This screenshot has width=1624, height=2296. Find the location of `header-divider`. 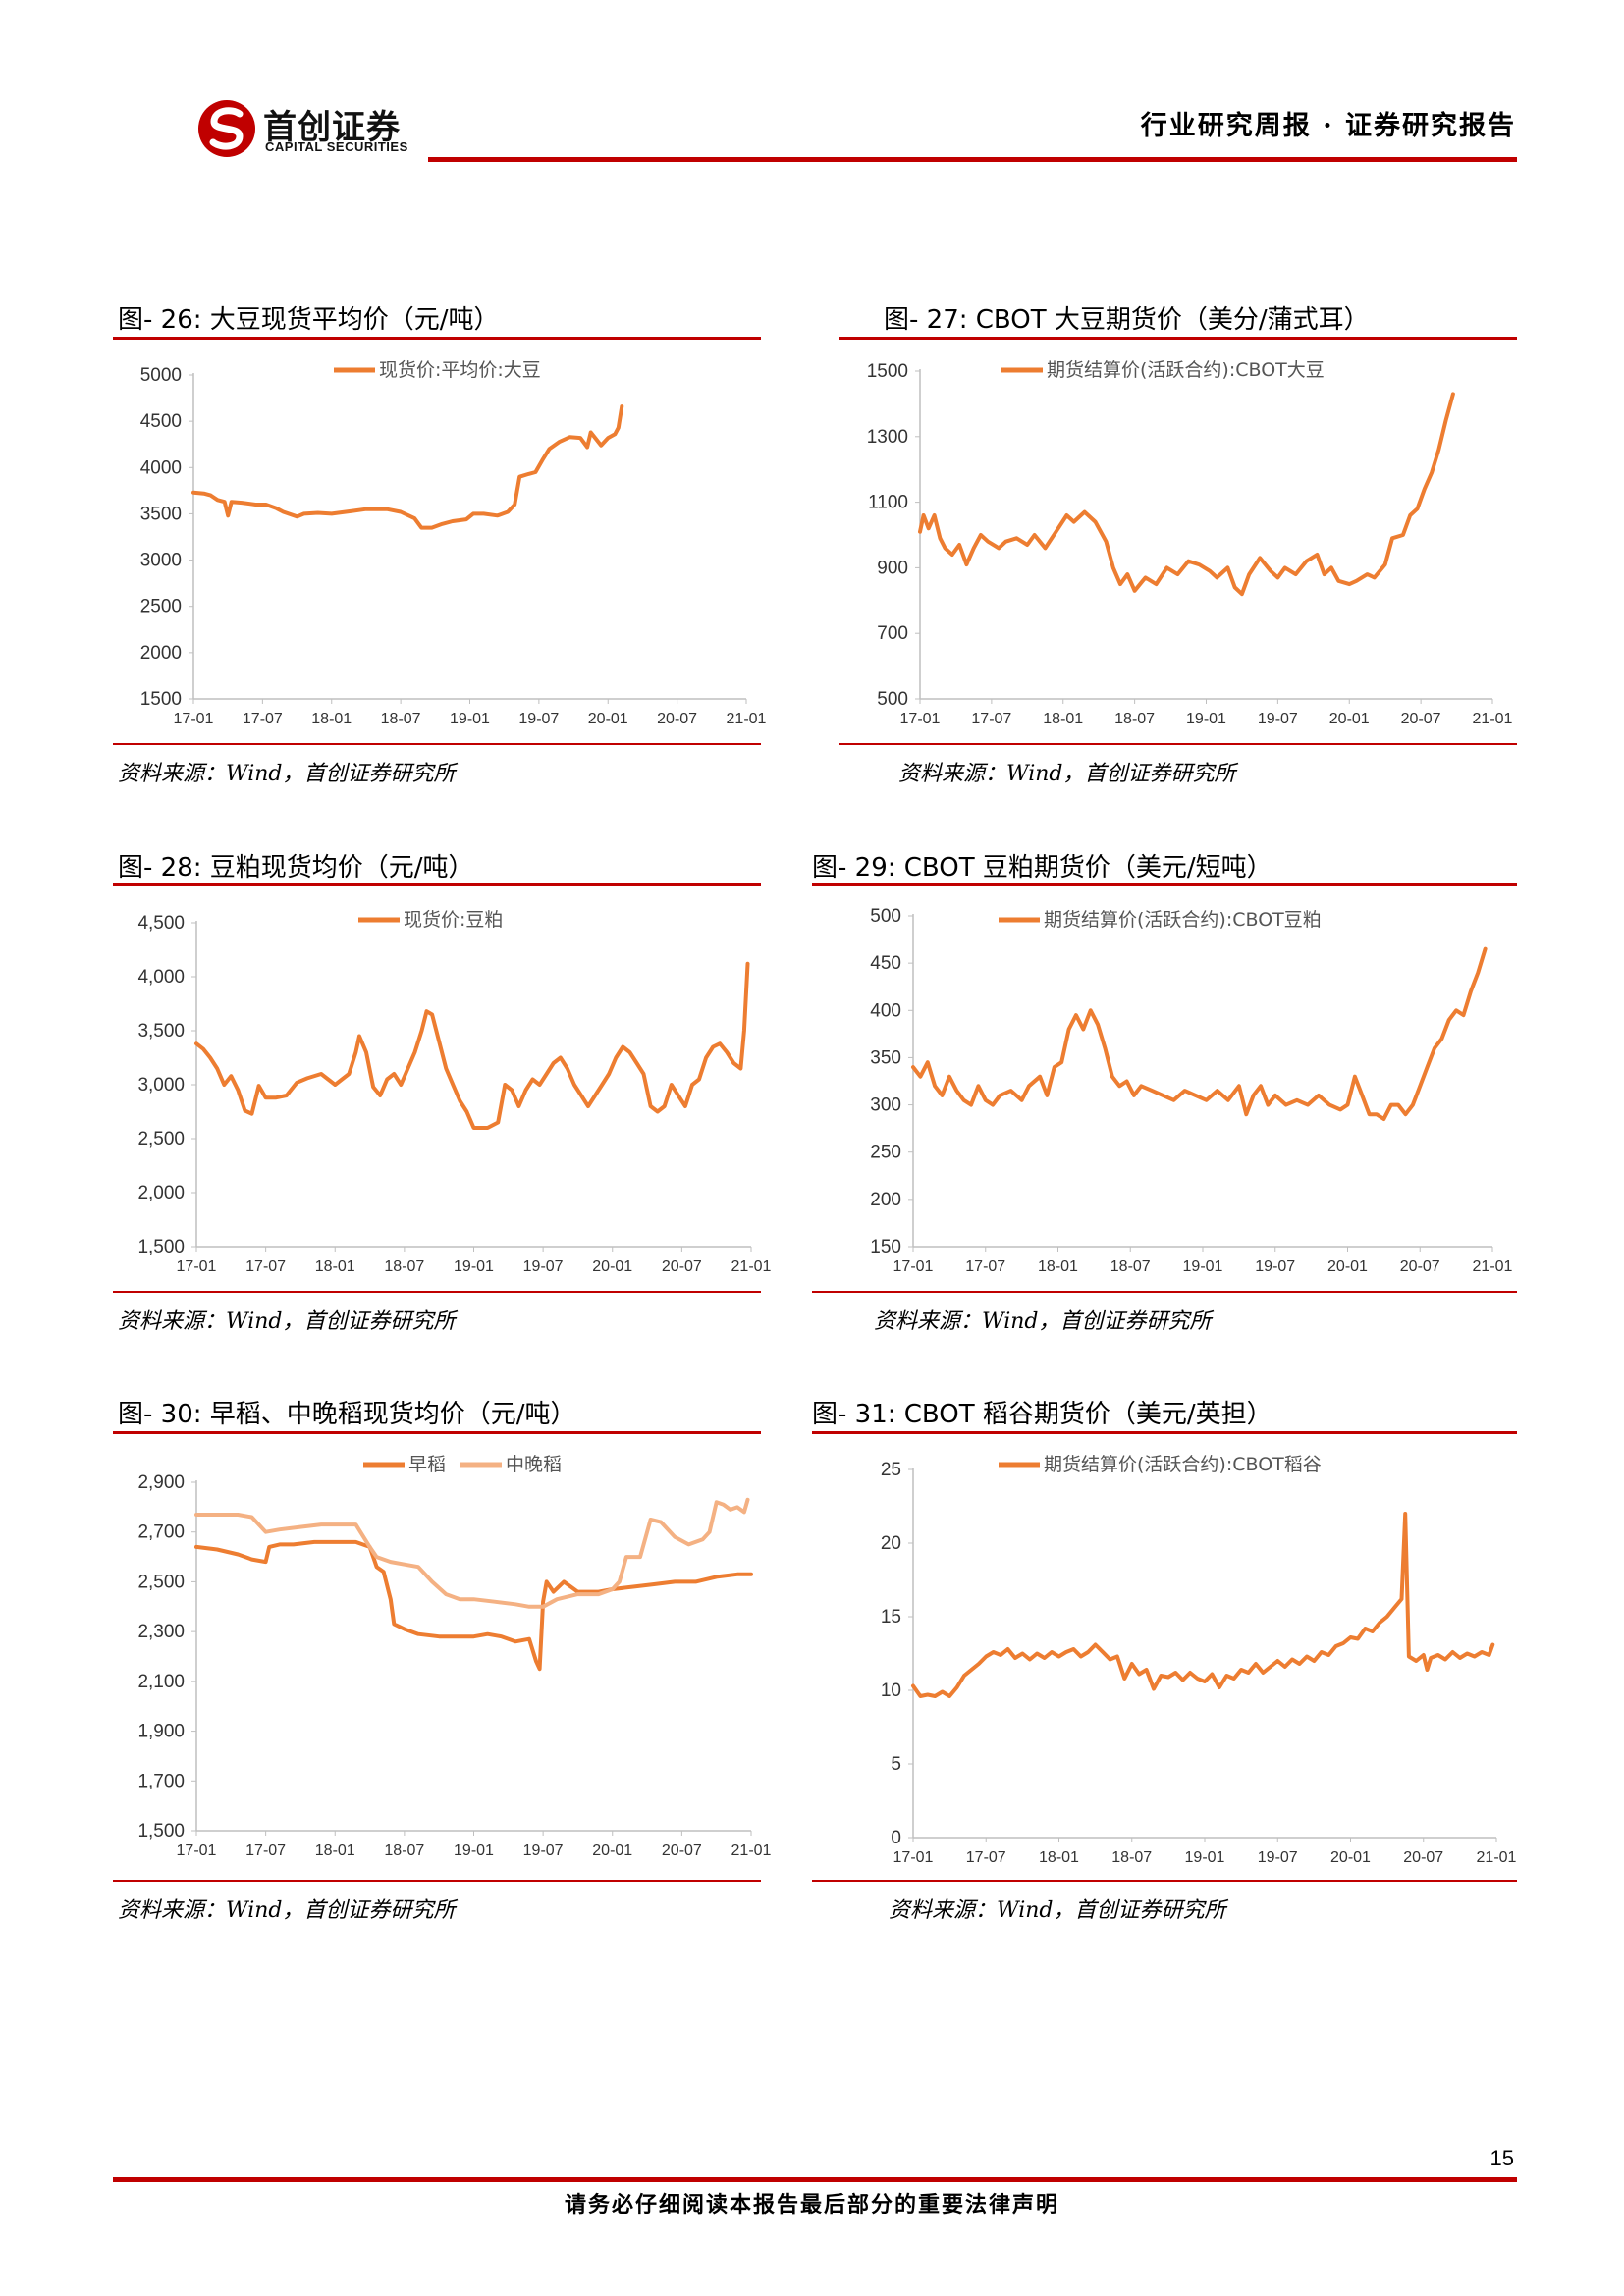

header-divider is located at coordinates (972, 159).